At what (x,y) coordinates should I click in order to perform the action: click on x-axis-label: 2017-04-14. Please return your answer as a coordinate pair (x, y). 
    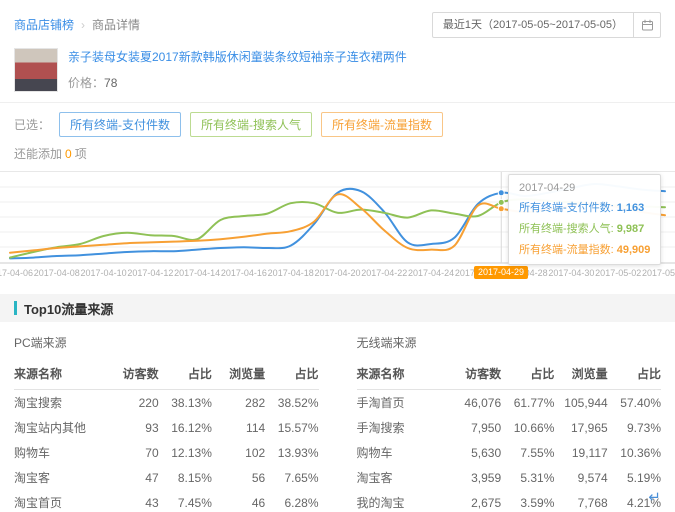
    Looking at the image, I should click on (197, 273).